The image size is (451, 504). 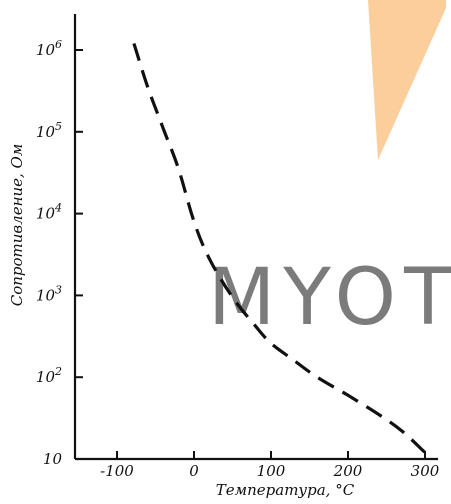 I want to click on y-axis-label: Сопротивление, Ом, so click(x=17, y=225).